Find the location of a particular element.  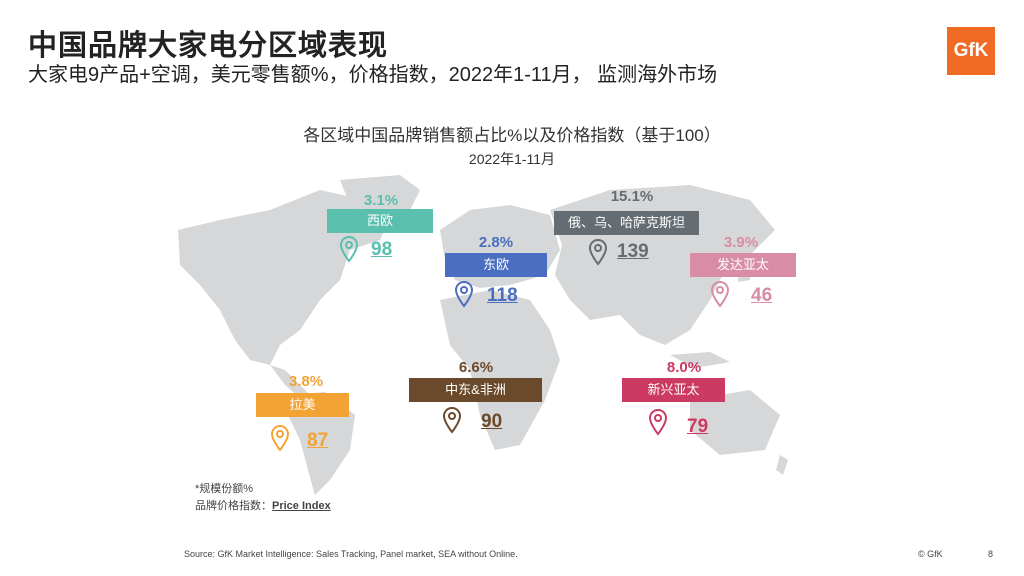

chart-subtitle: 2022年1-11月 is located at coordinates (512, 159).